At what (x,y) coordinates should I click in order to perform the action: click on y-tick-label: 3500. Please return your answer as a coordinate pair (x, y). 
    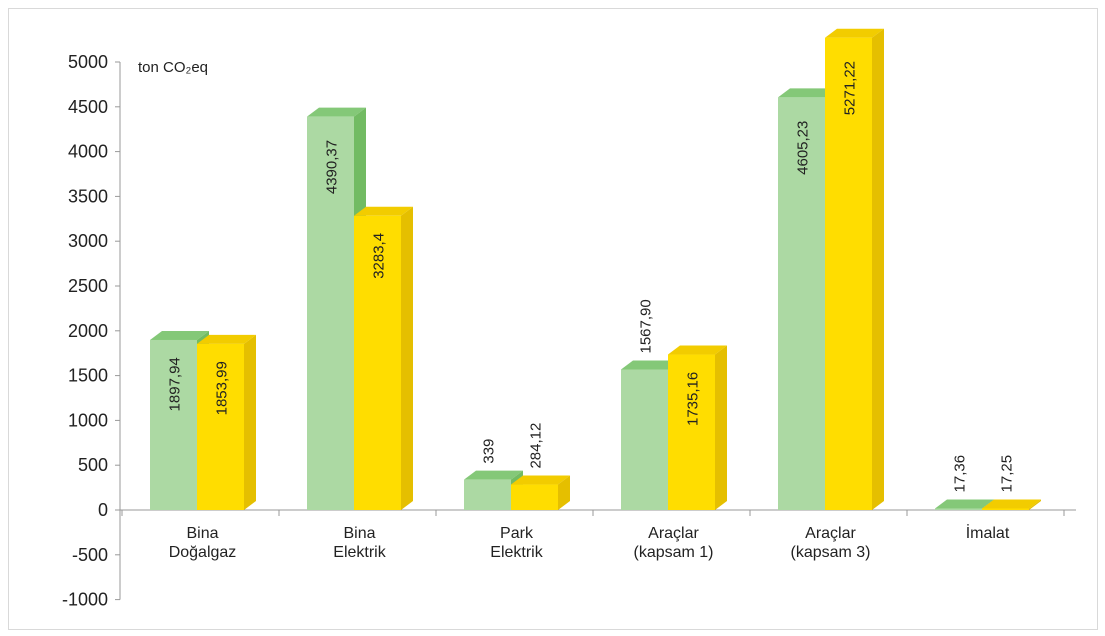
    Looking at the image, I should click on (88, 196).